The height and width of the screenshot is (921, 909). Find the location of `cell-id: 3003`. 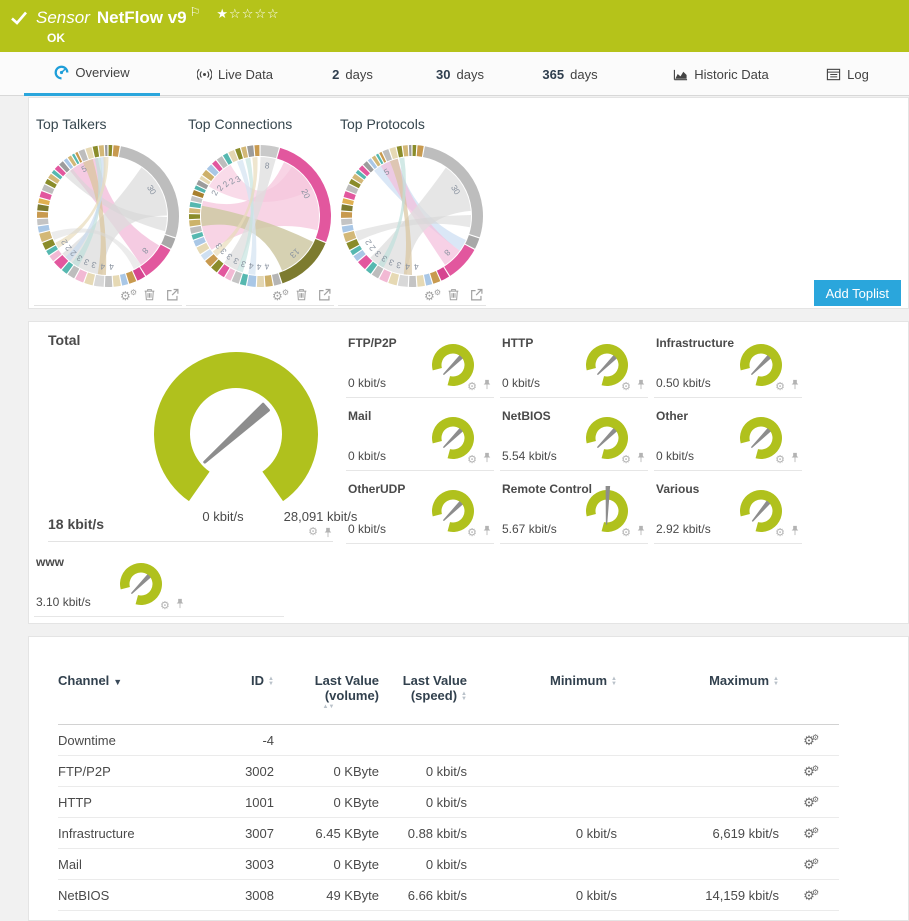

cell-id: 3003 is located at coordinates (251, 864).